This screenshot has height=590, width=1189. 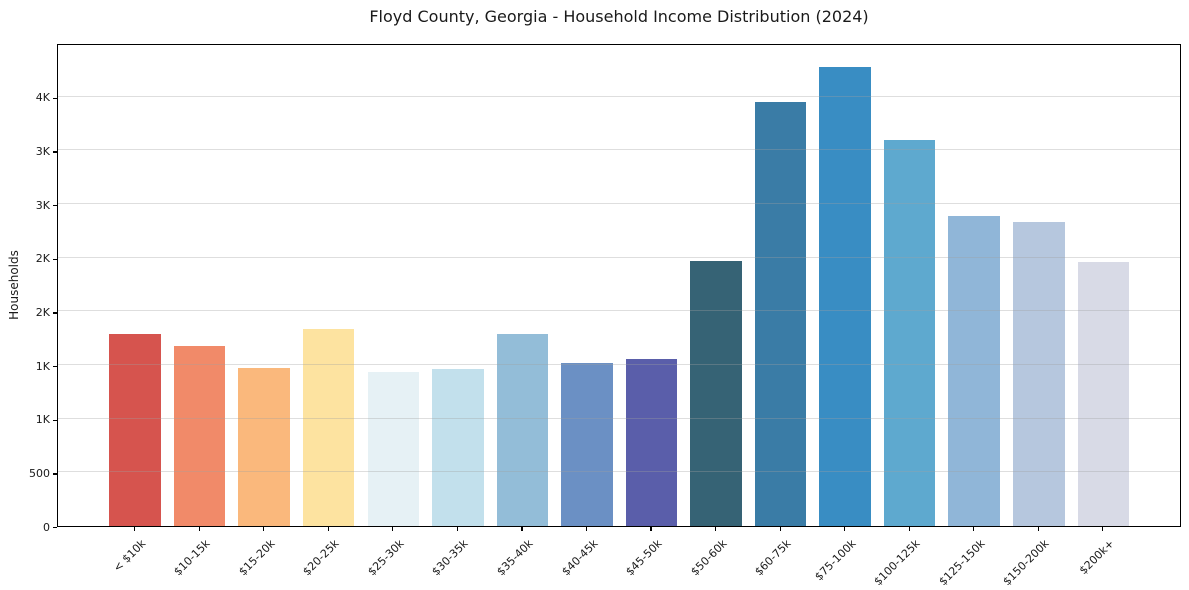 What do you see at coordinates (1026, 563) in the screenshot?
I see `x-tick-label: $150-200k` at bounding box center [1026, 563].